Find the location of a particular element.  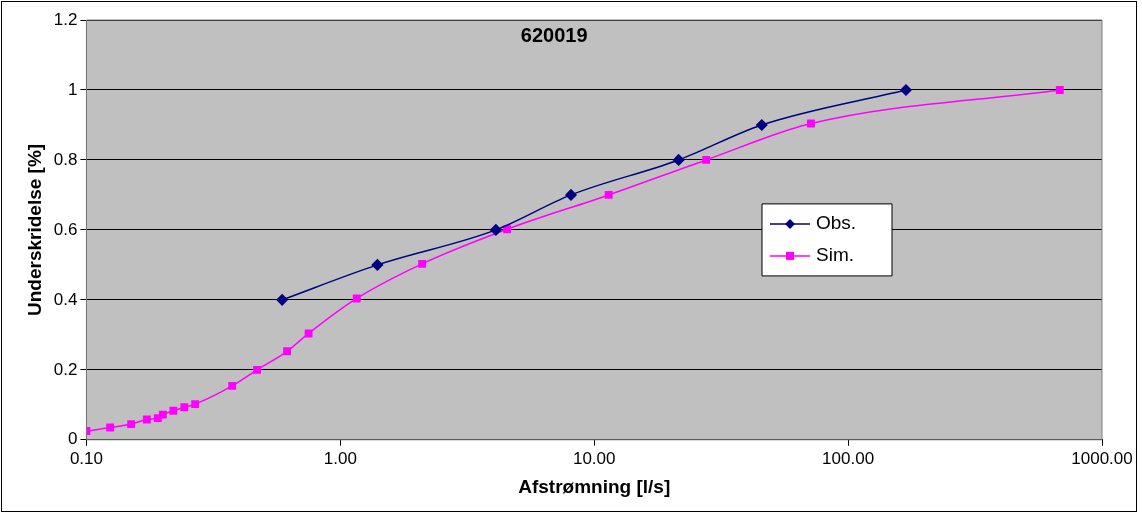

x-tick-label: 0.10 is located at coordinates (86, 458).